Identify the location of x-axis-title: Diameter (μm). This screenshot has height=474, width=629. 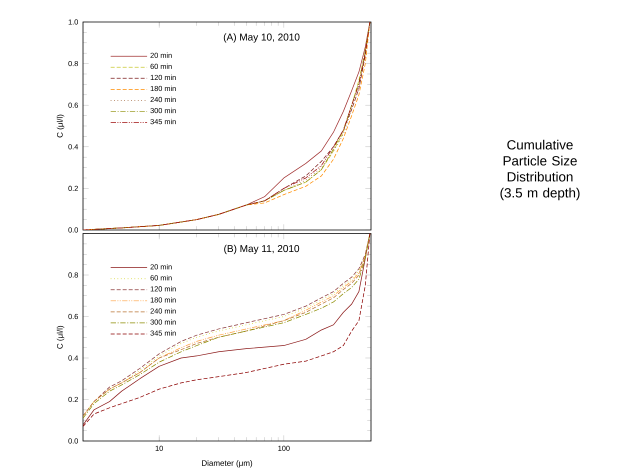
(227, 464).